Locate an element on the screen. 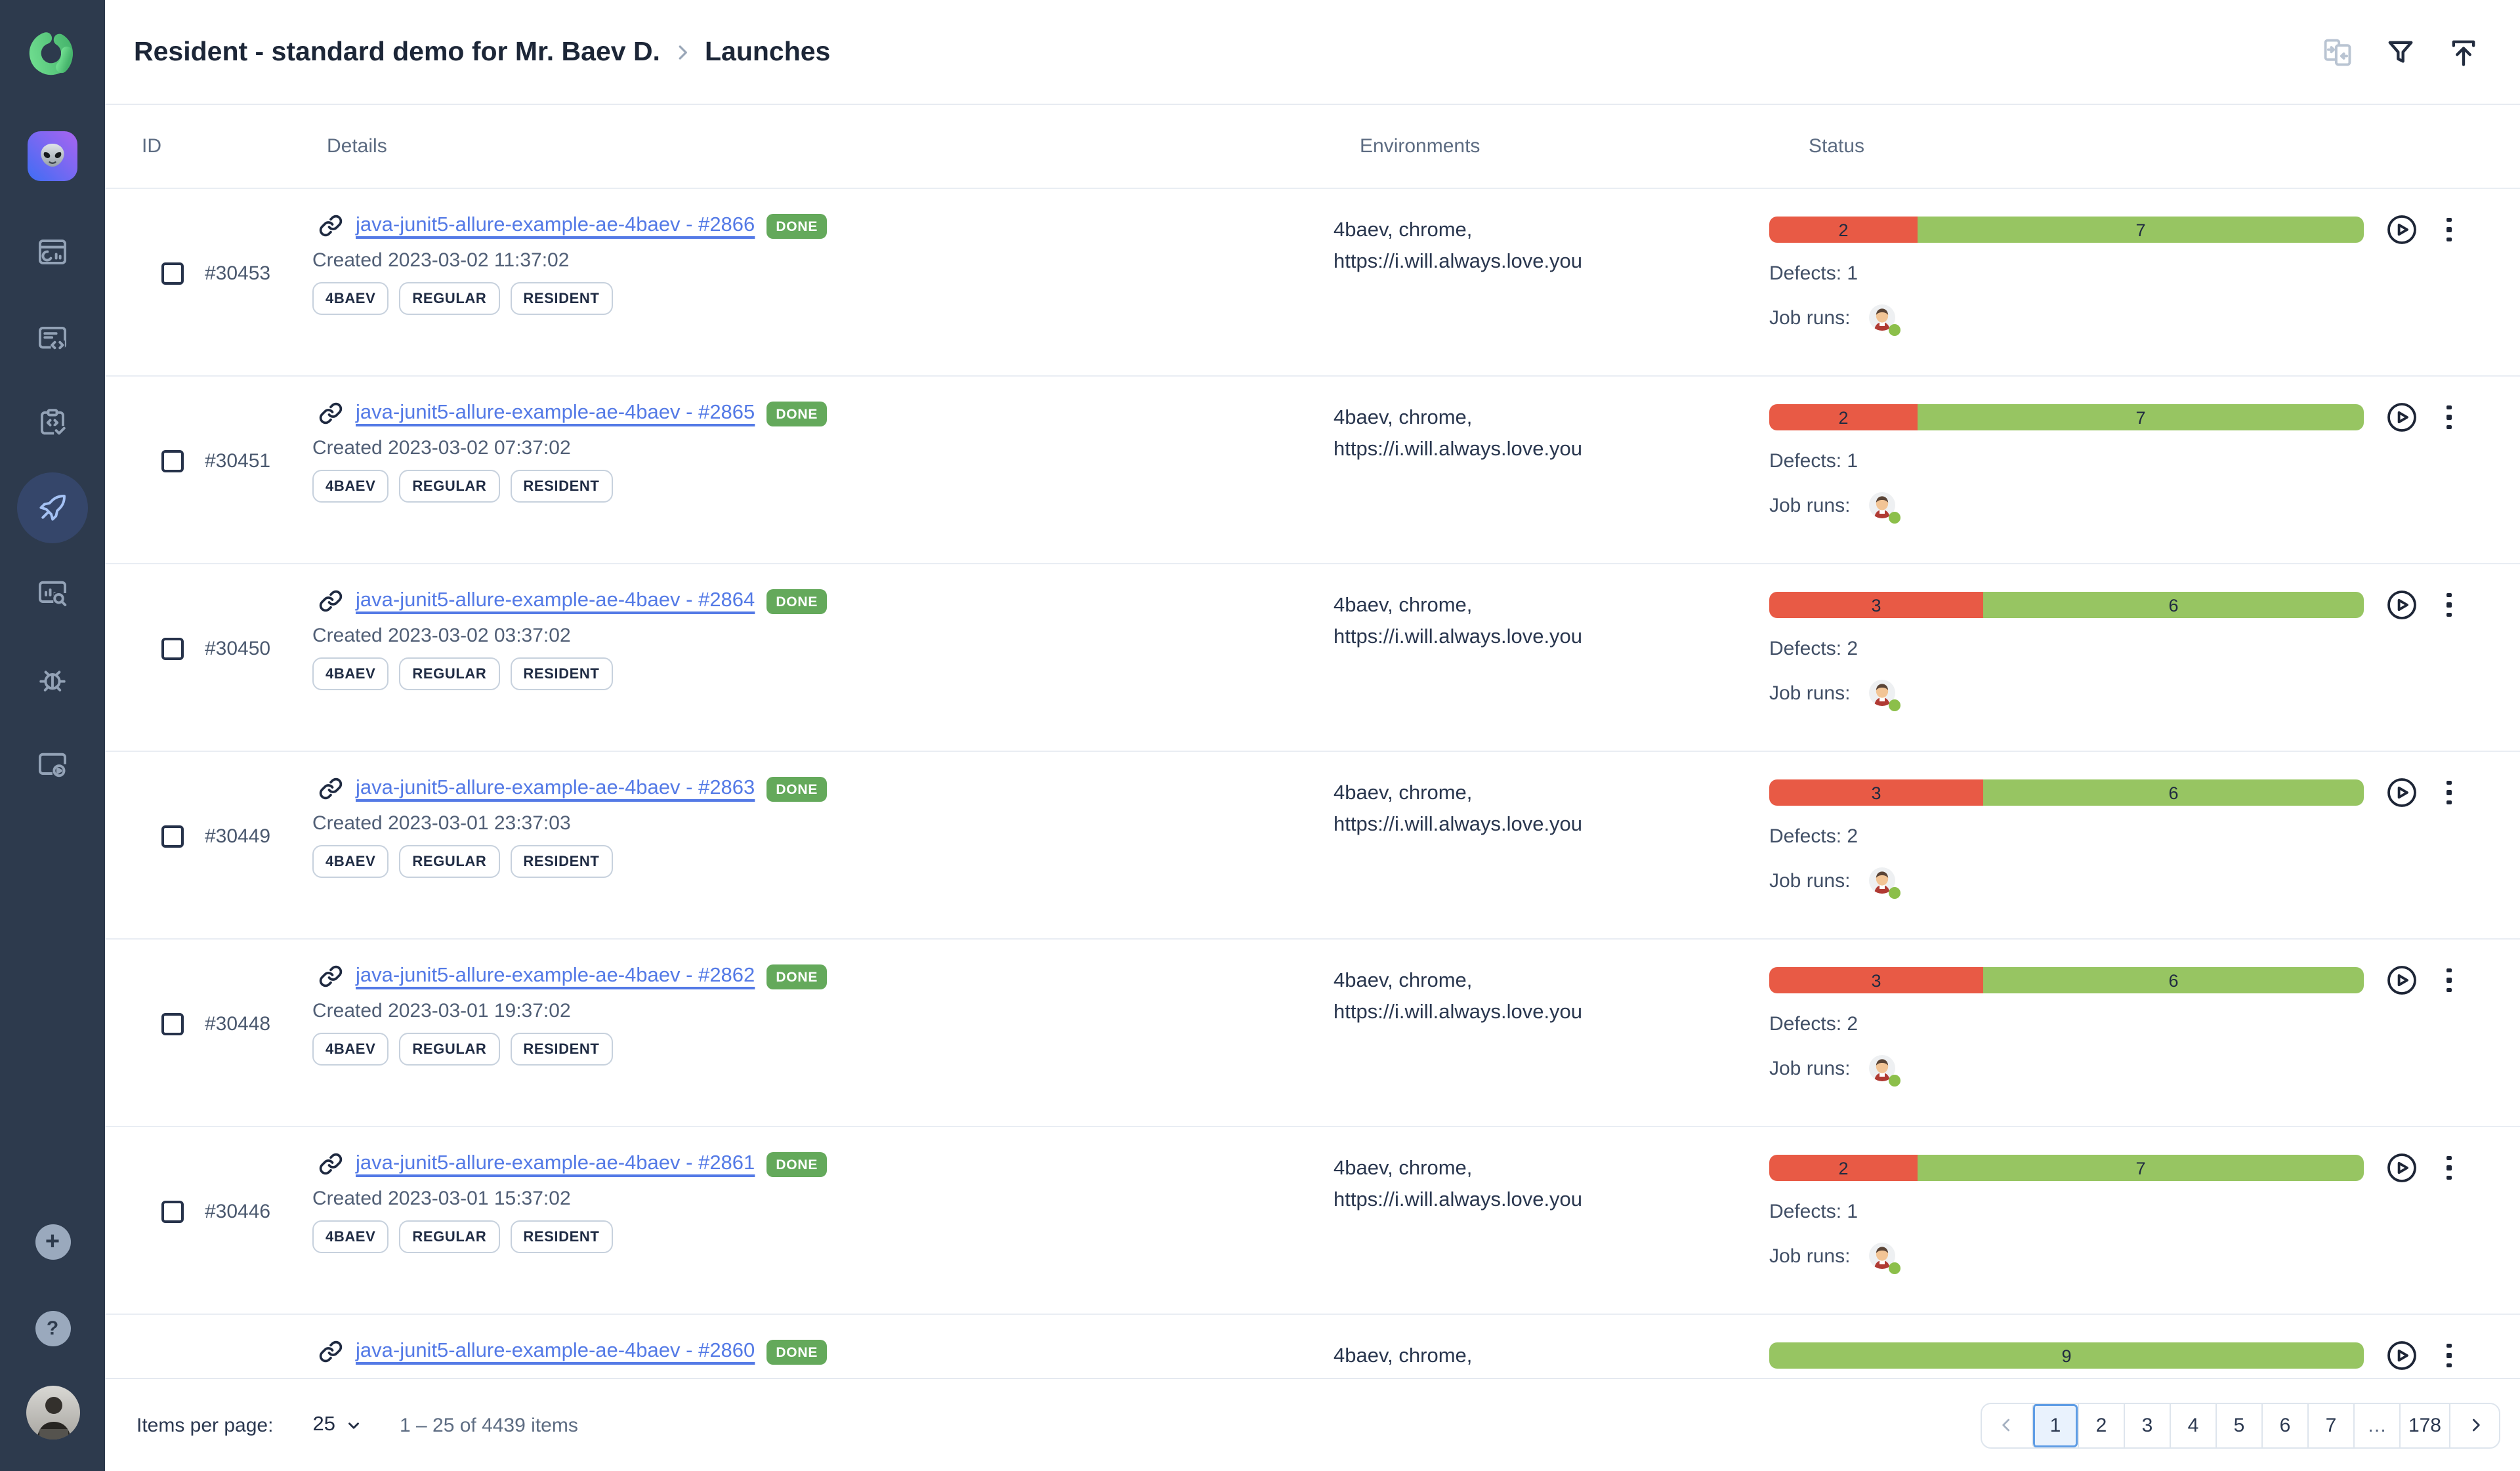 This screenshot has width=2520, height=1471. items-per-page-select: 25 is located at coordinates (337, 1425).